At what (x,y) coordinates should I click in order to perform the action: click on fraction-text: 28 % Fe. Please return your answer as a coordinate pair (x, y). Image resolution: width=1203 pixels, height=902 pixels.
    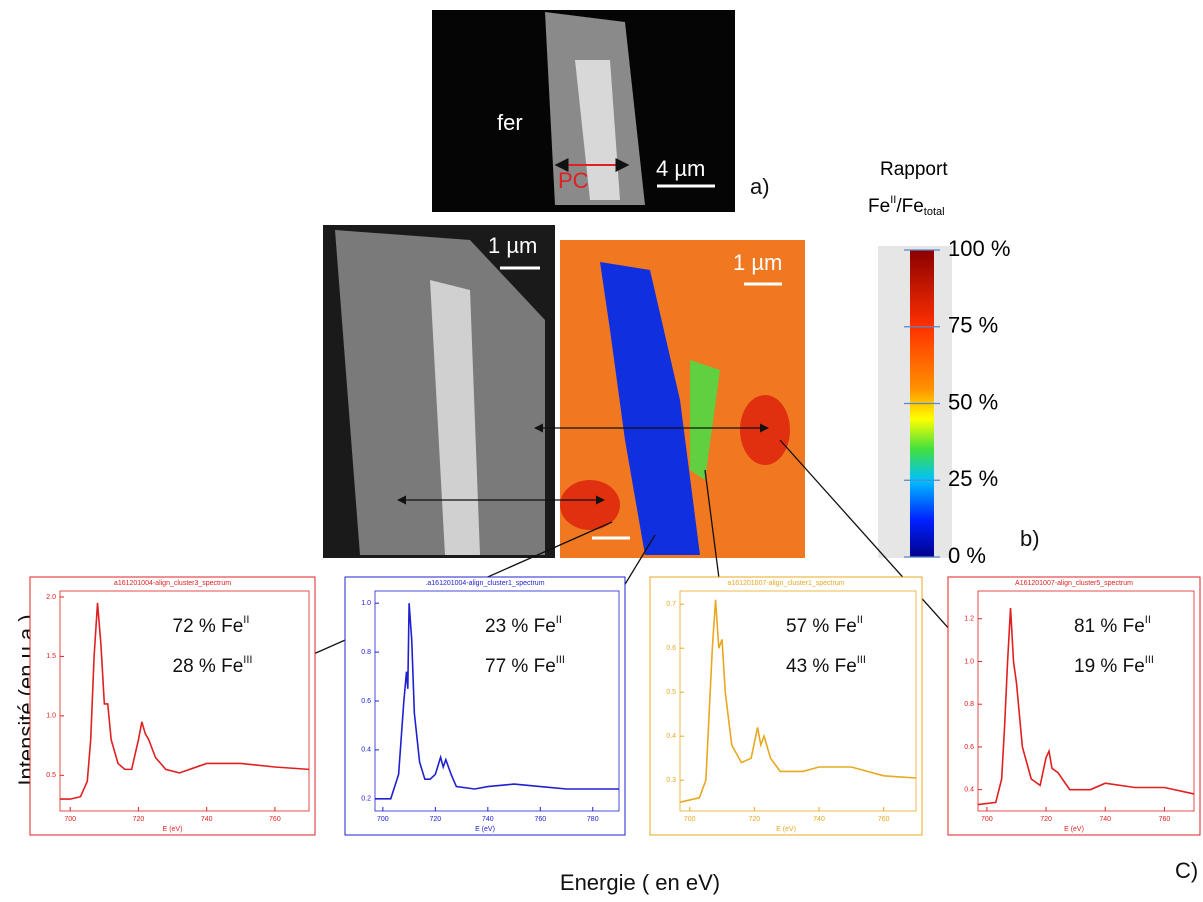
    Looking at the image, I should click on (208, 666).